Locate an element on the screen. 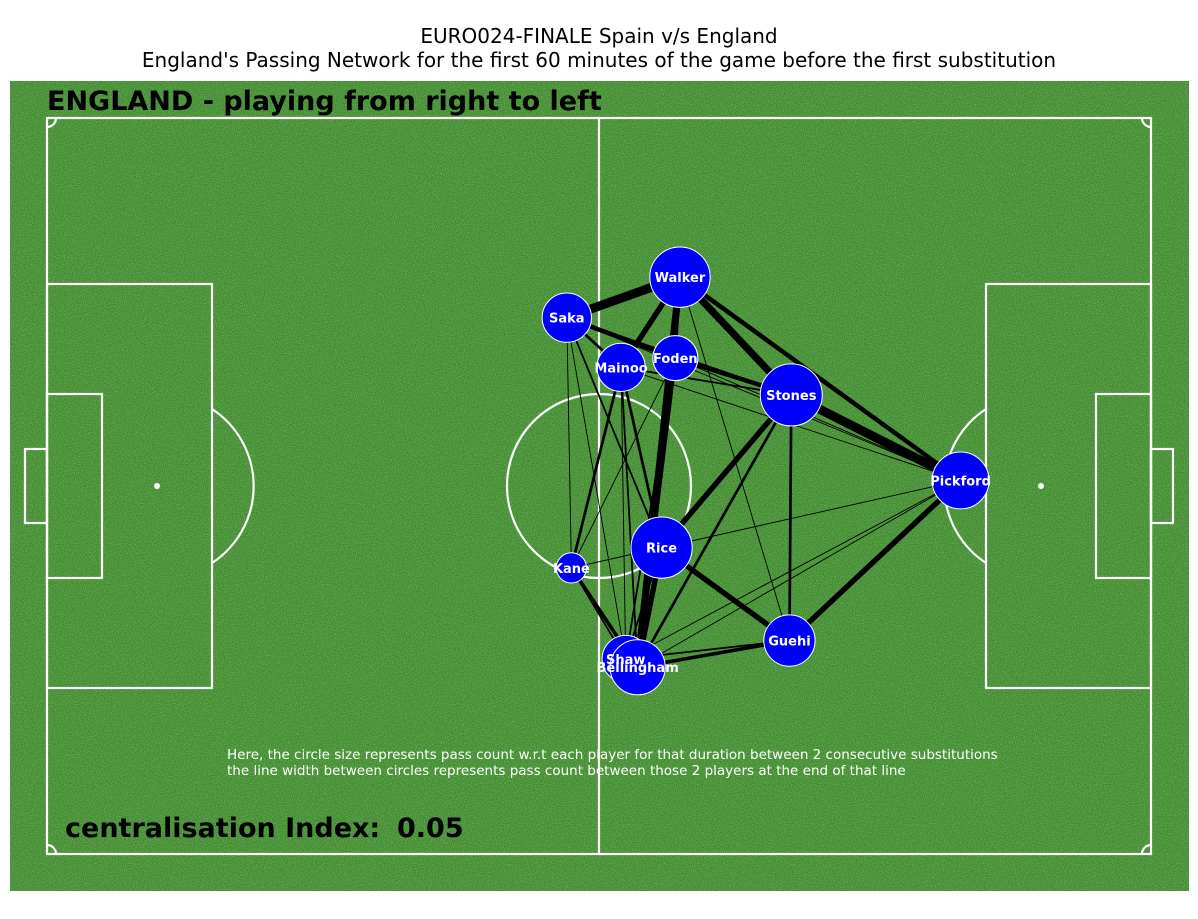 The height and width of the screenshot is (919, 1198). left-penalty-arc is located at coordinates (233, 486).